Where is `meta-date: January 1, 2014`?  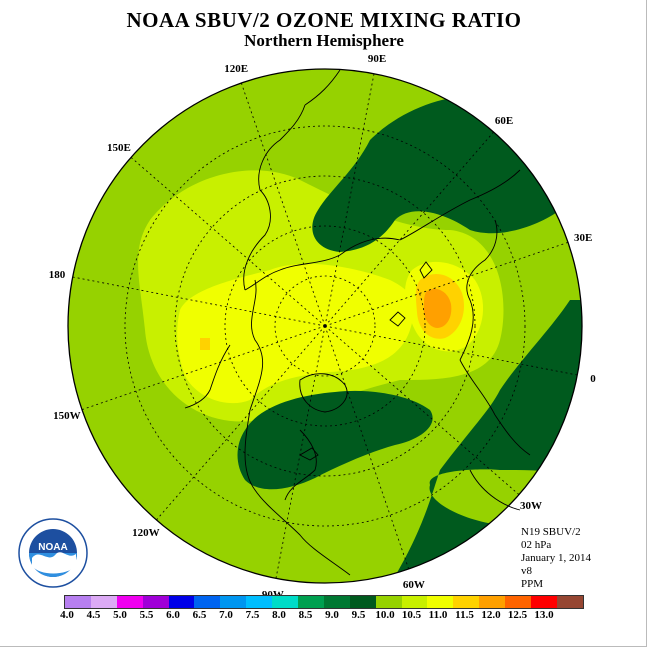 meta-date: January 1, 2014 is located at coordinates (556, 558).